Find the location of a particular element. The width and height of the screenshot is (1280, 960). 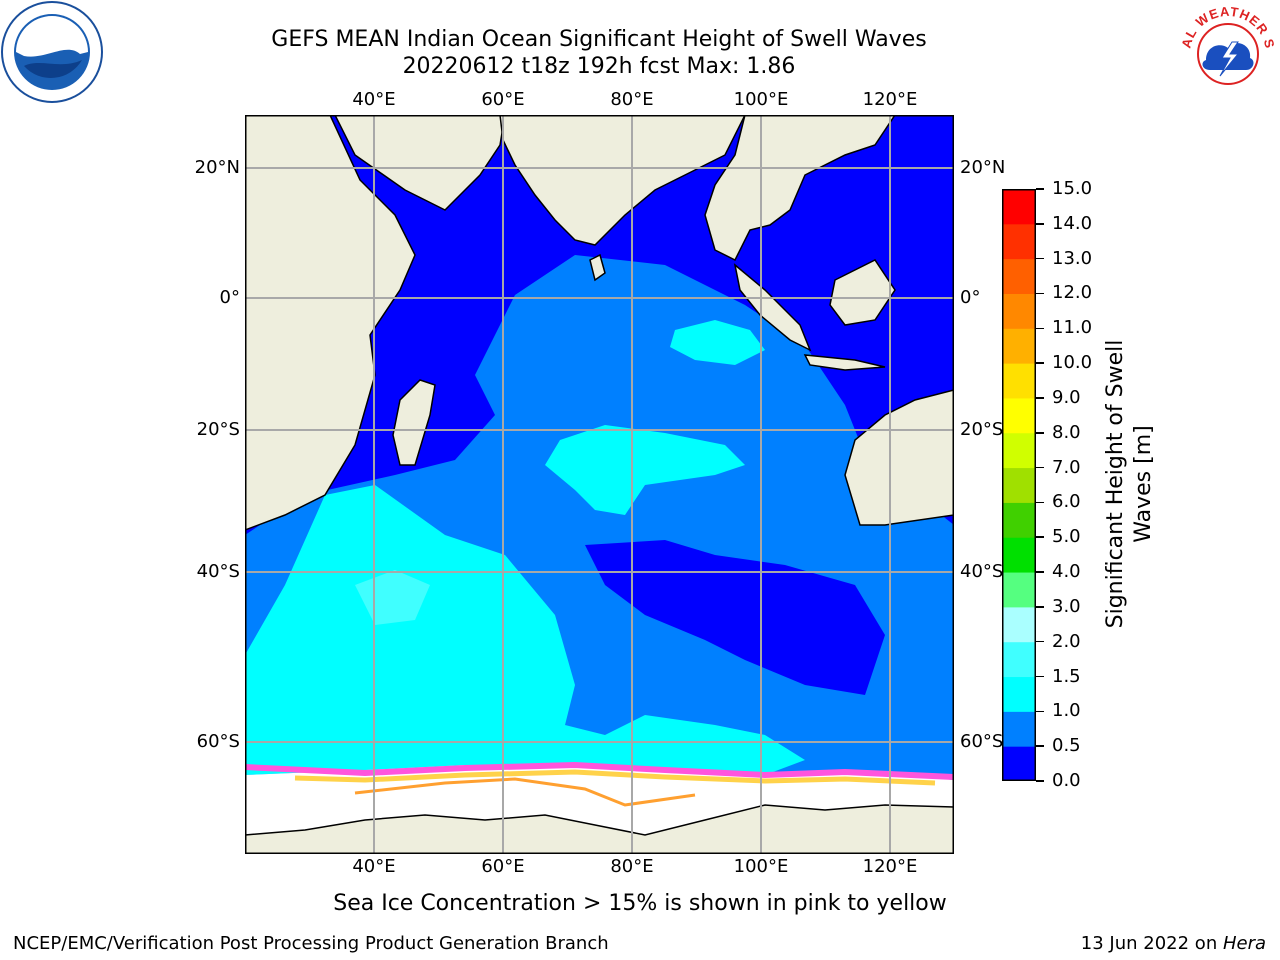

land-sumatra is located at coordinates (772, 307).